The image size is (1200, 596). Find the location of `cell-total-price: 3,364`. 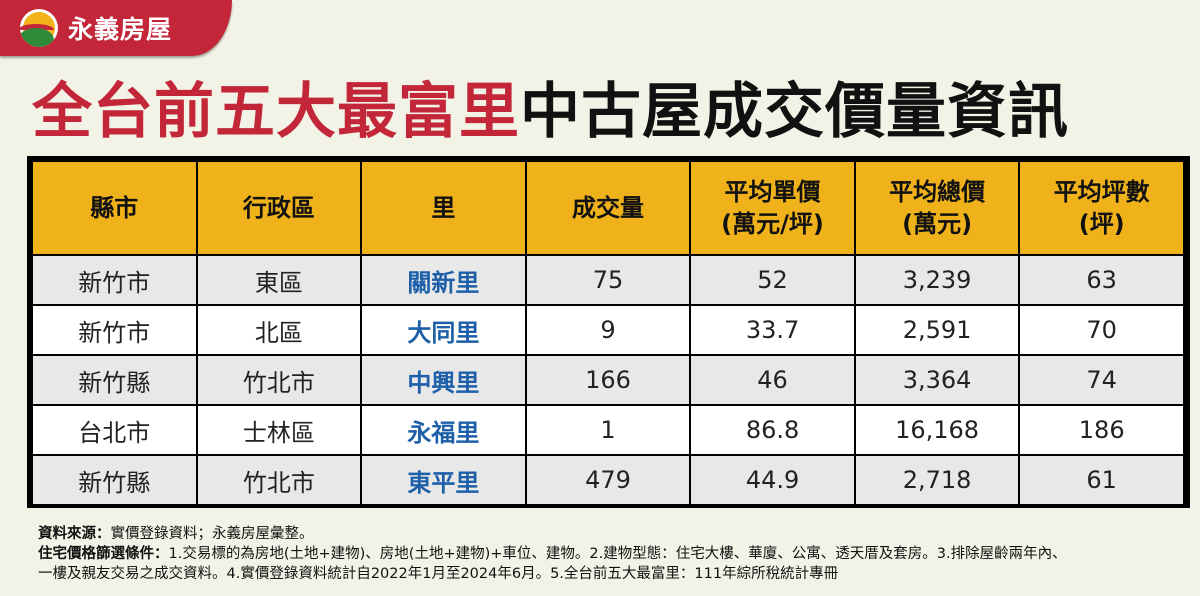

cell-total-price: 3,364 is located at coordinates (937, 380).